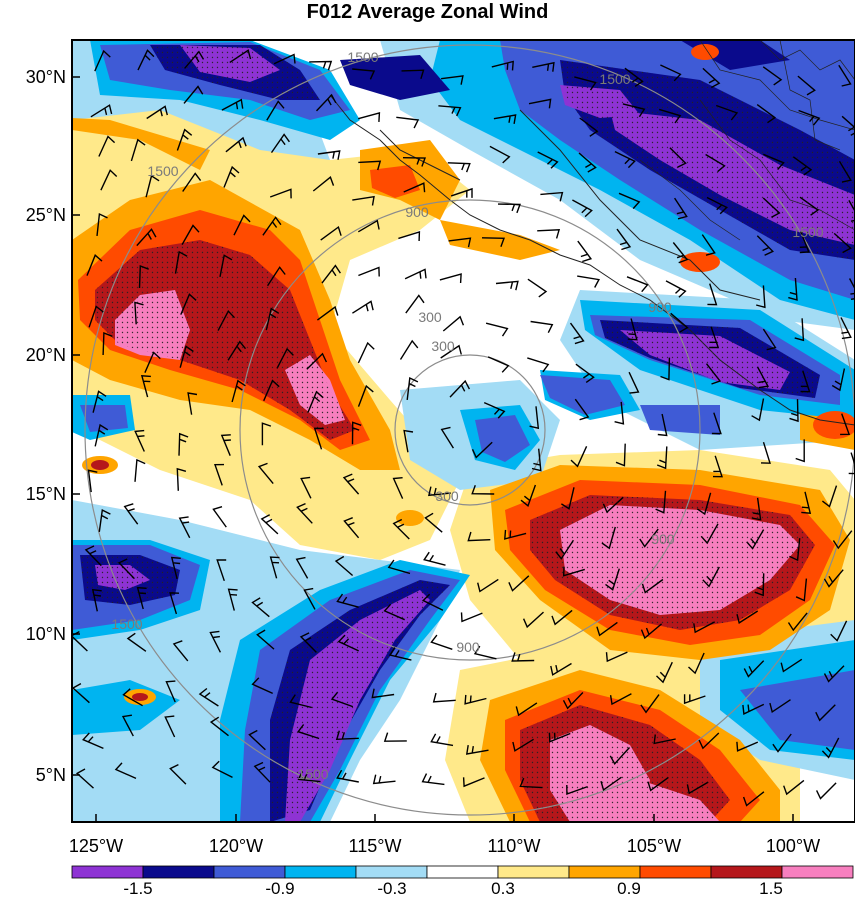 This screenshot has width=855, height=900. I want to click on colorbar-label: -0.9, so click(280, 888).